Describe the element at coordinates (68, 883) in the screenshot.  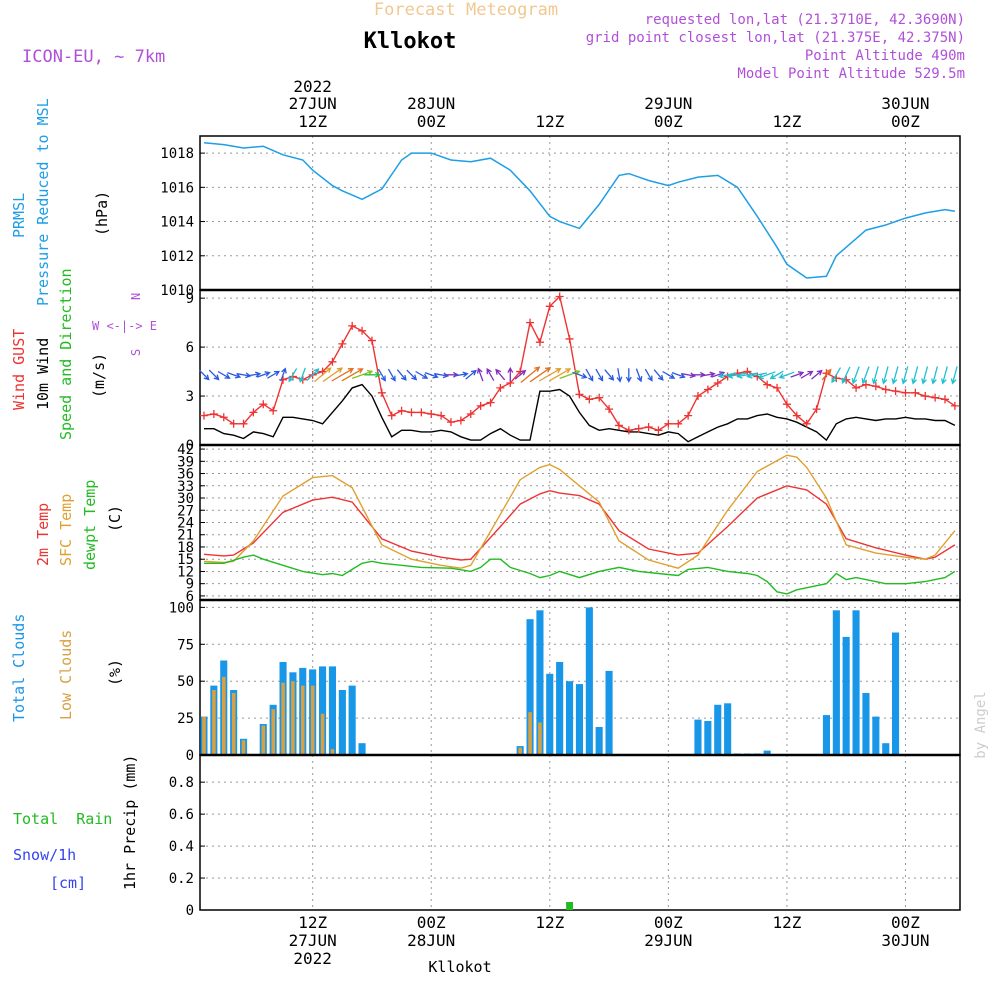
I see `snow-unit-label: [cm]` at that location.